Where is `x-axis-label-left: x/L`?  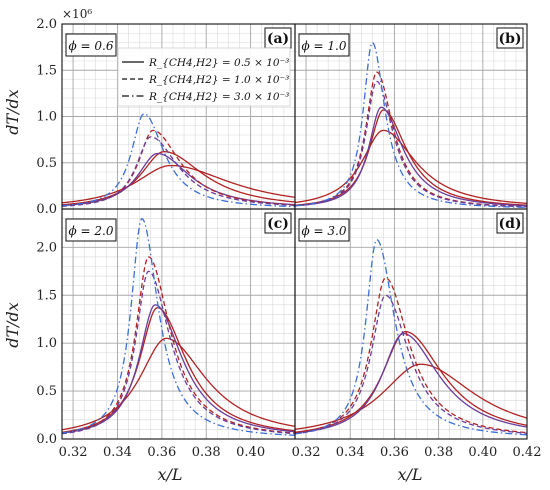 x-axis-label-left: x/L is located at coordinates (169, 474).